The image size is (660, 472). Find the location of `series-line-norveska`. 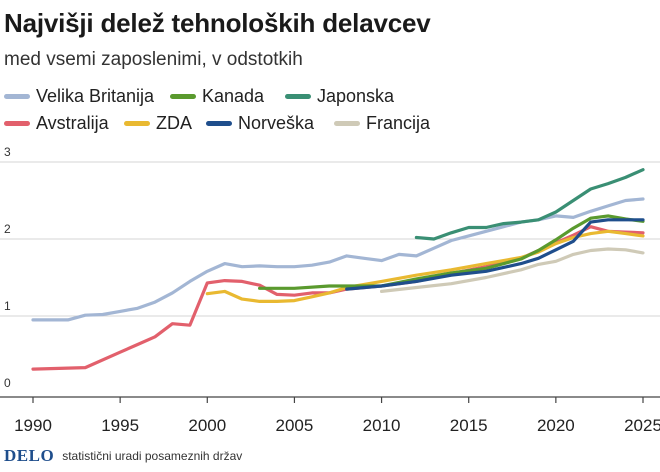

series-line-norveska is located at coordinates (495, 254).